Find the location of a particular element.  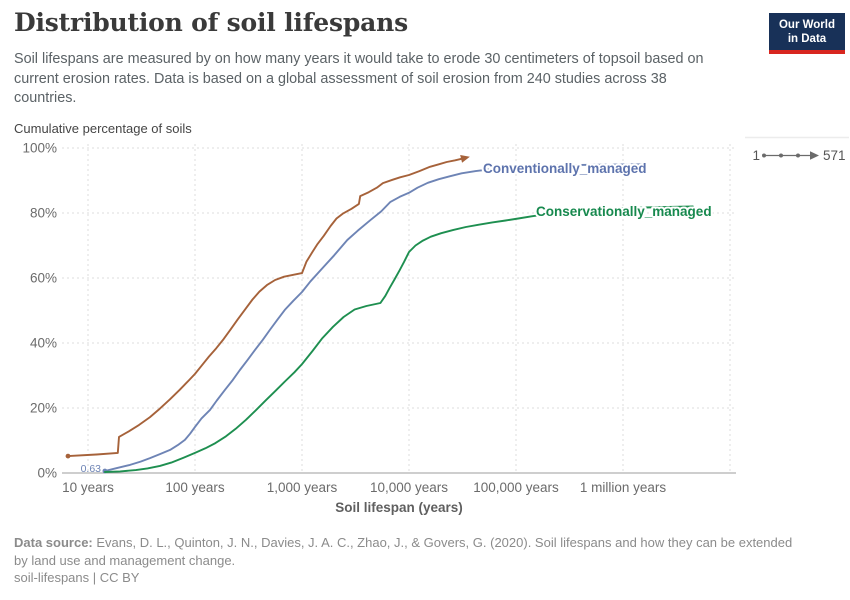

x-tick-label: 1,000 years is located at coordinates (302, 487).